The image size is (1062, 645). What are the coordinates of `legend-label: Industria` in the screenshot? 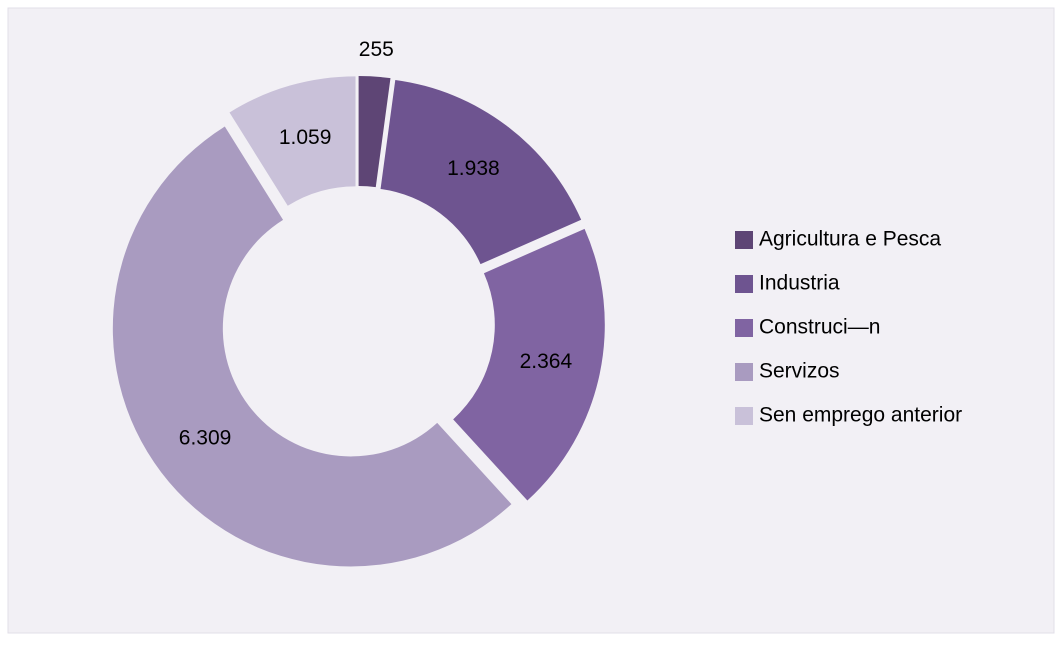 It's located at (799, 283).